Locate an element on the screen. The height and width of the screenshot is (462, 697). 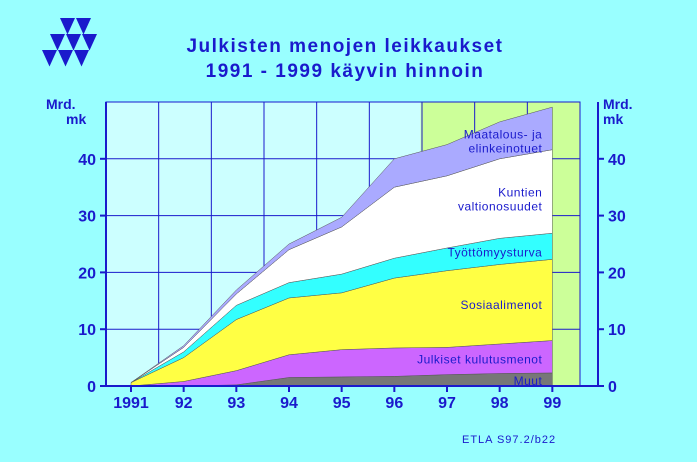
x-tick-label: 93 is located at coordinates (236, 403).